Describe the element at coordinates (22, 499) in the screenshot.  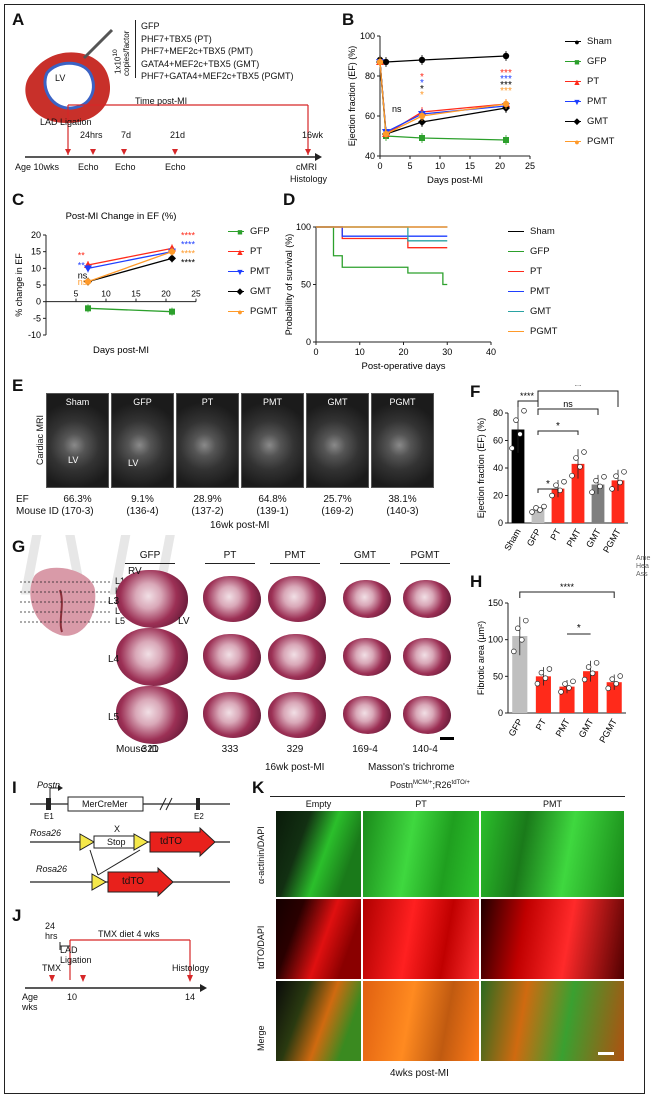
I see `ef-row-label: EF` at that location.